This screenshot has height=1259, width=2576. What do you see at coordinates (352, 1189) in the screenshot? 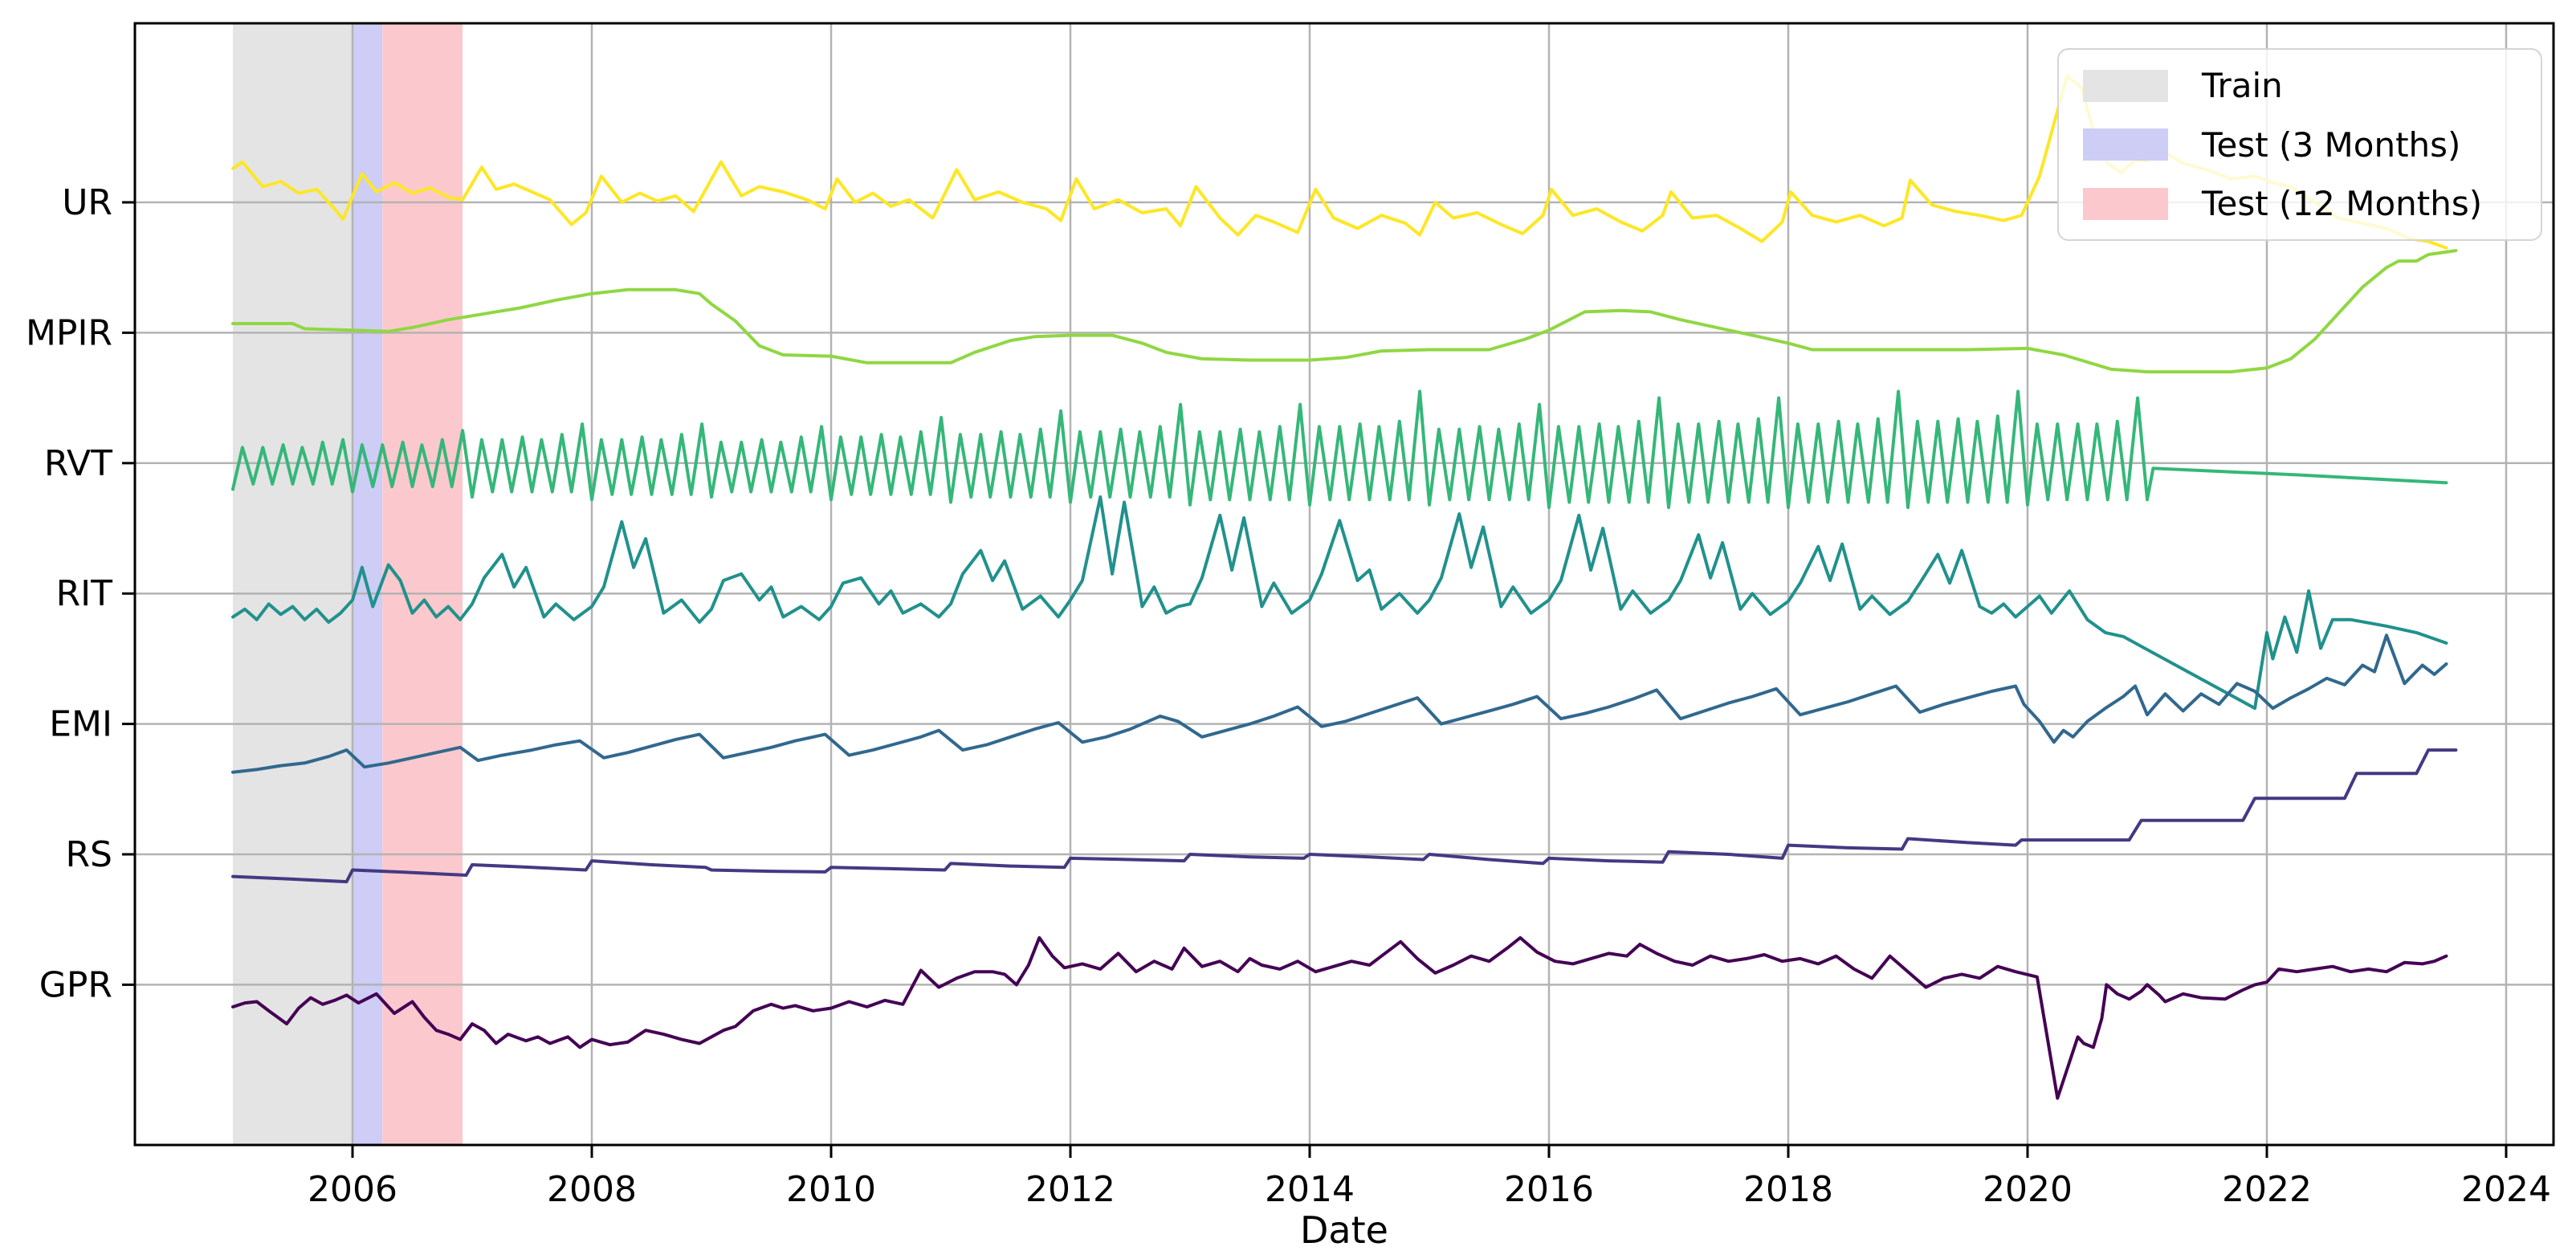
I see `x-tick-label-2006: 2006` at bounding box center [352, 1189].